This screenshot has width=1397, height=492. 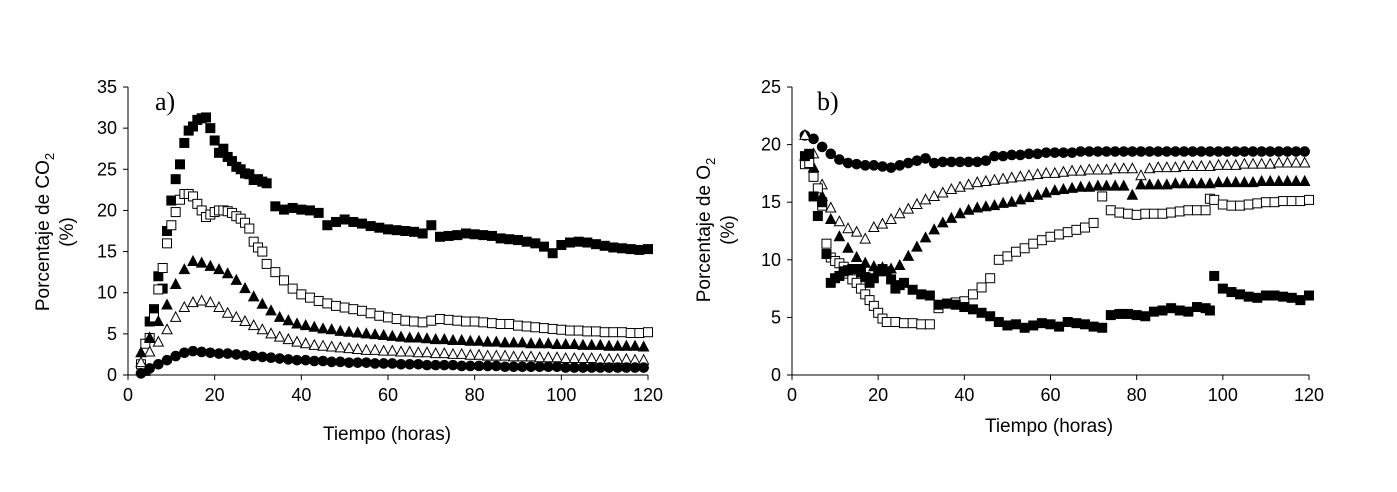 What do you see at coordinates (1049, 426) in the screenshot?
I see `panel-b-x-axis-label: Tiempo (horas)` at bounding box center [1049, 426].